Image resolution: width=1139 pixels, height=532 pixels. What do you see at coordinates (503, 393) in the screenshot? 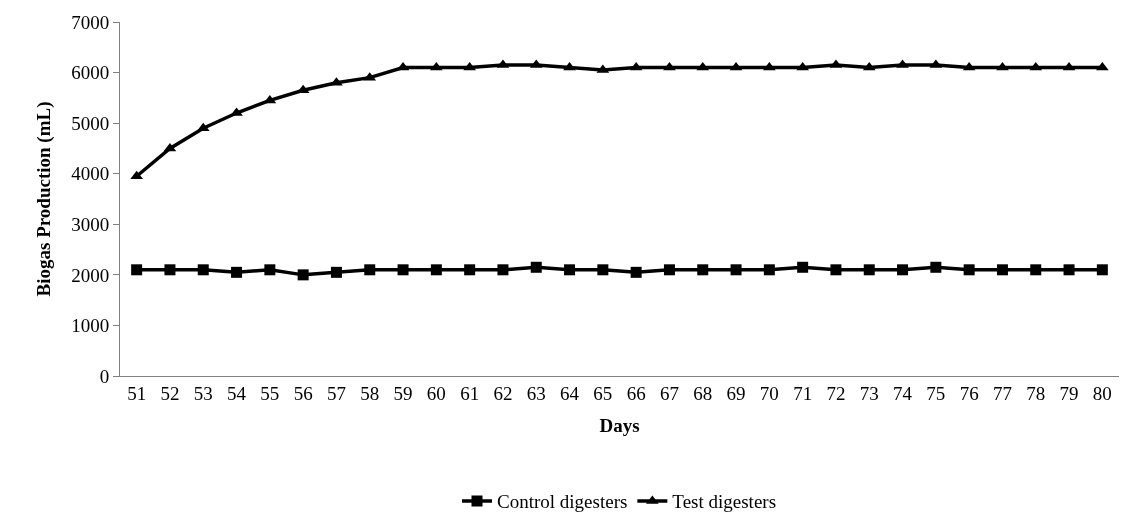
I see `x-tick-label: 62` at bounding box center [503, 393].